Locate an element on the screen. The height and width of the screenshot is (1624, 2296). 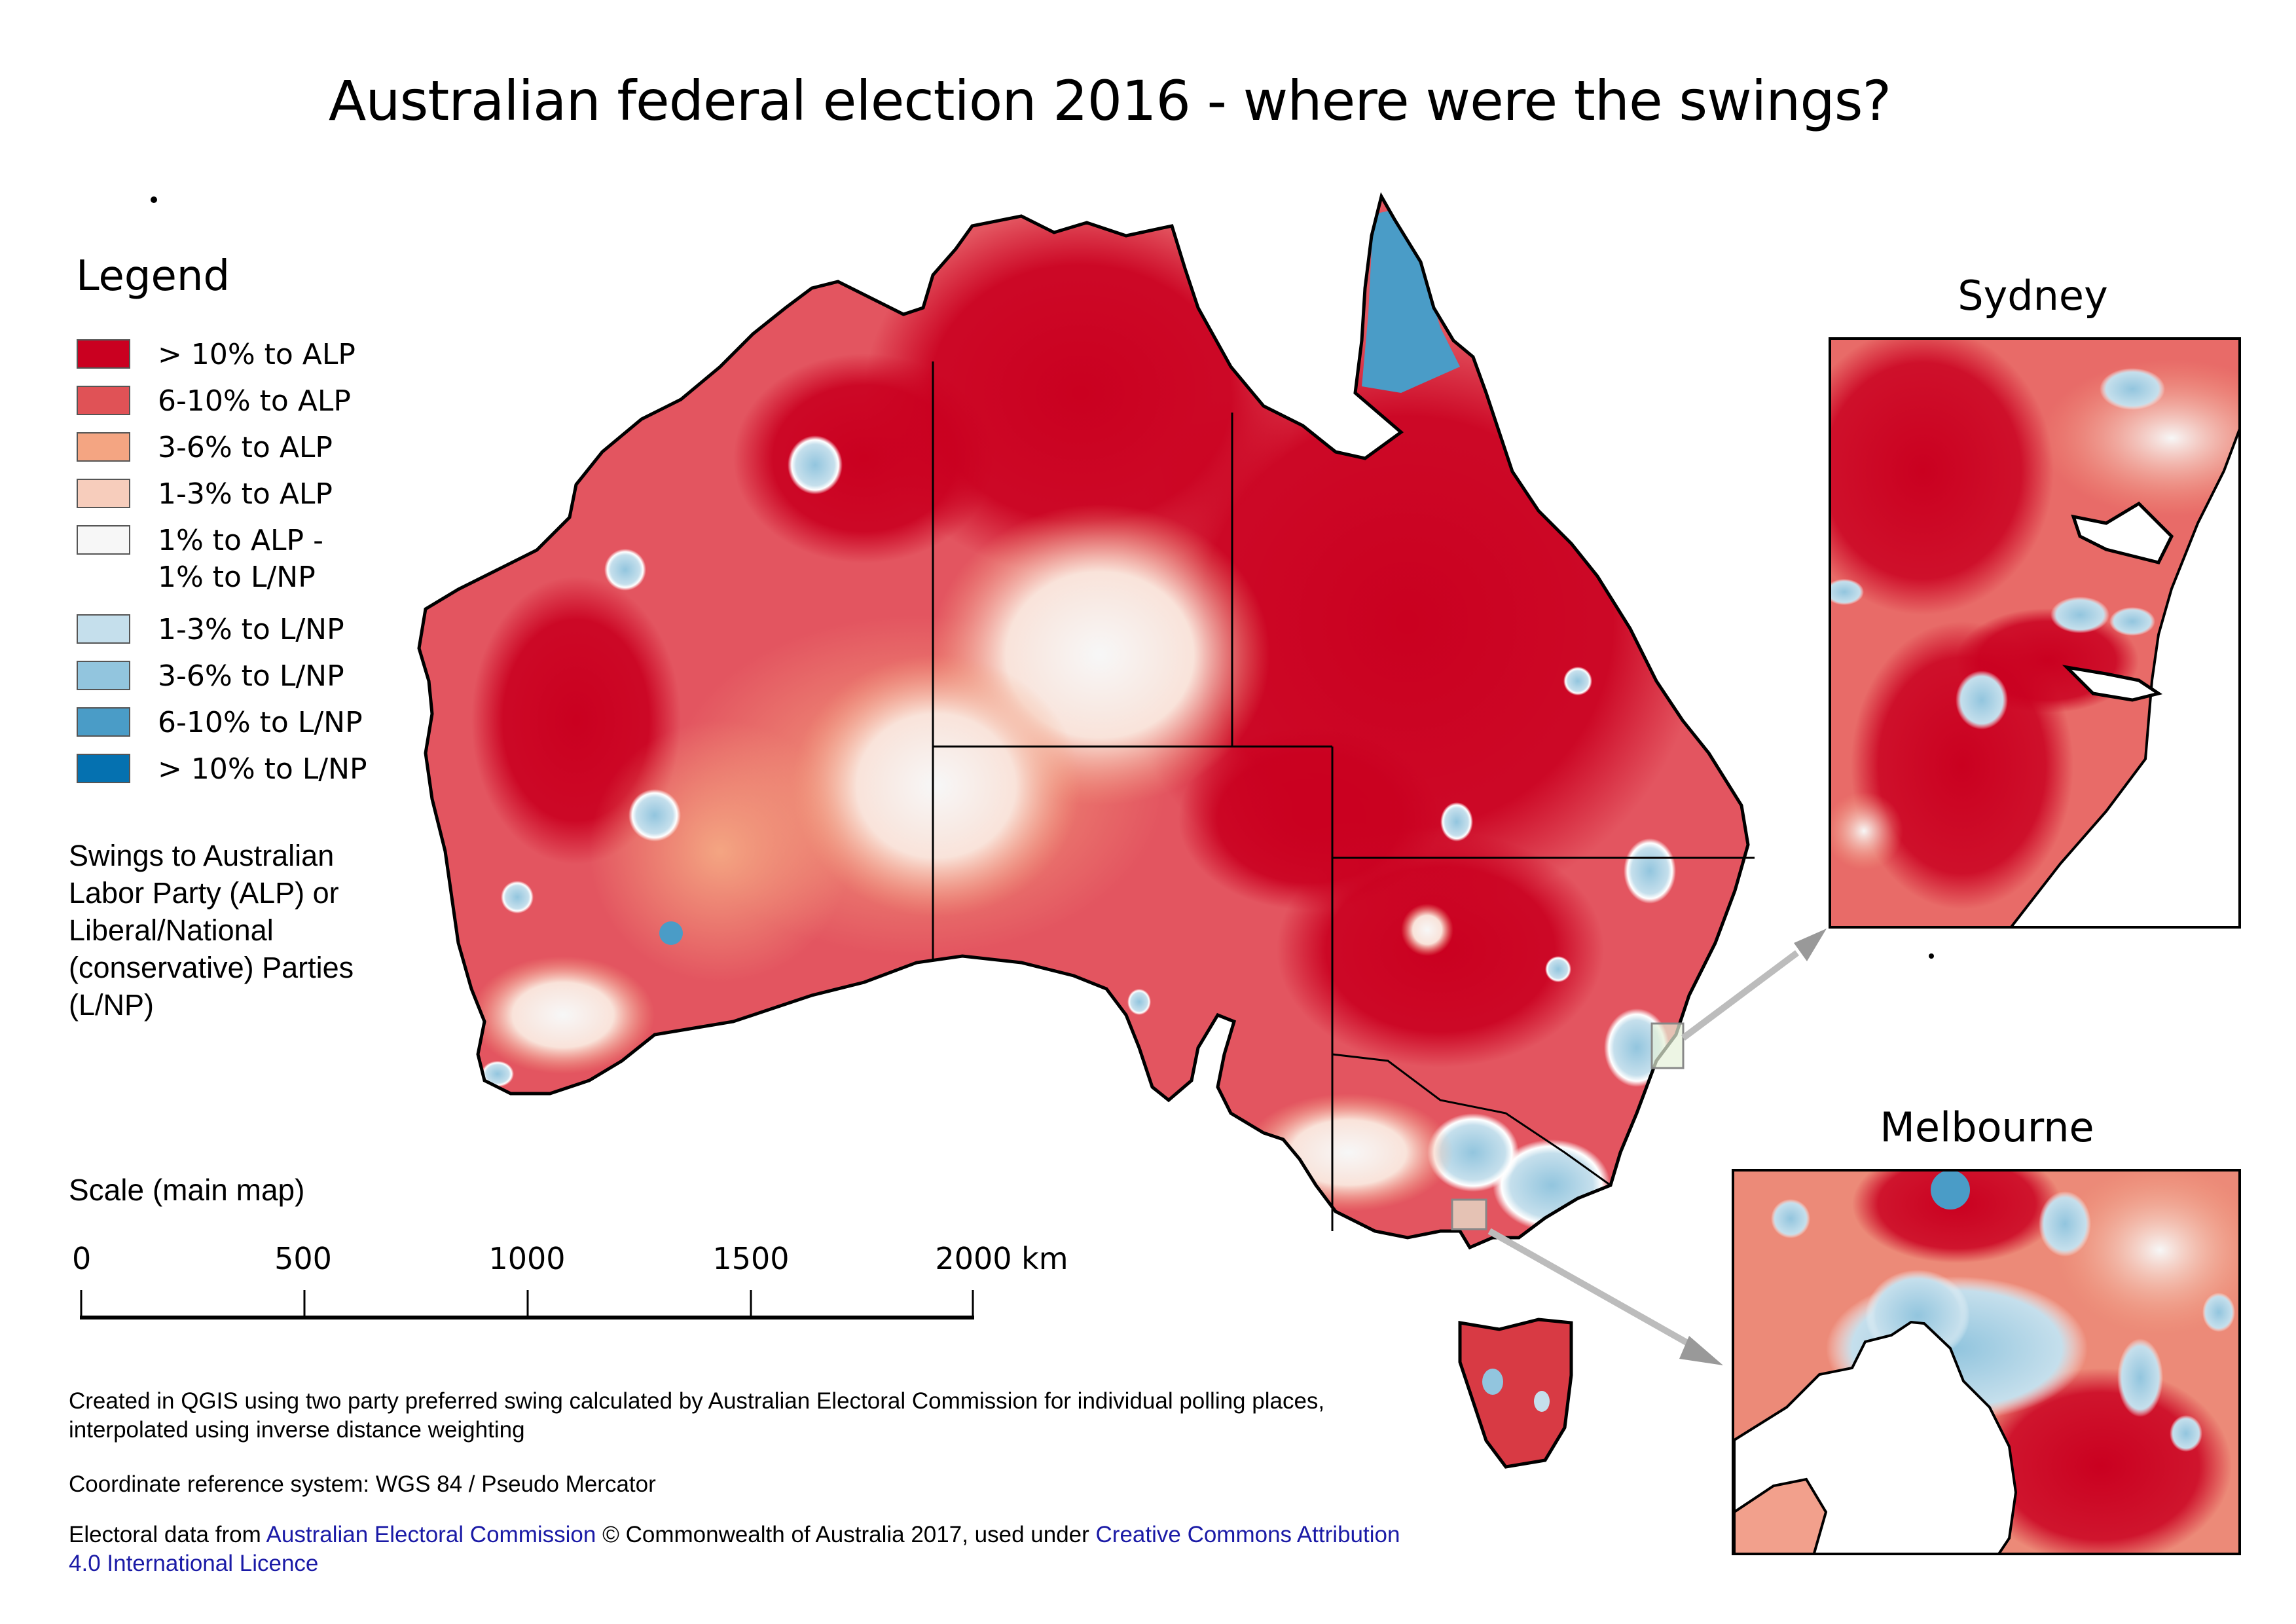
melbourne-locator is located at coordinates (1469, 1214).